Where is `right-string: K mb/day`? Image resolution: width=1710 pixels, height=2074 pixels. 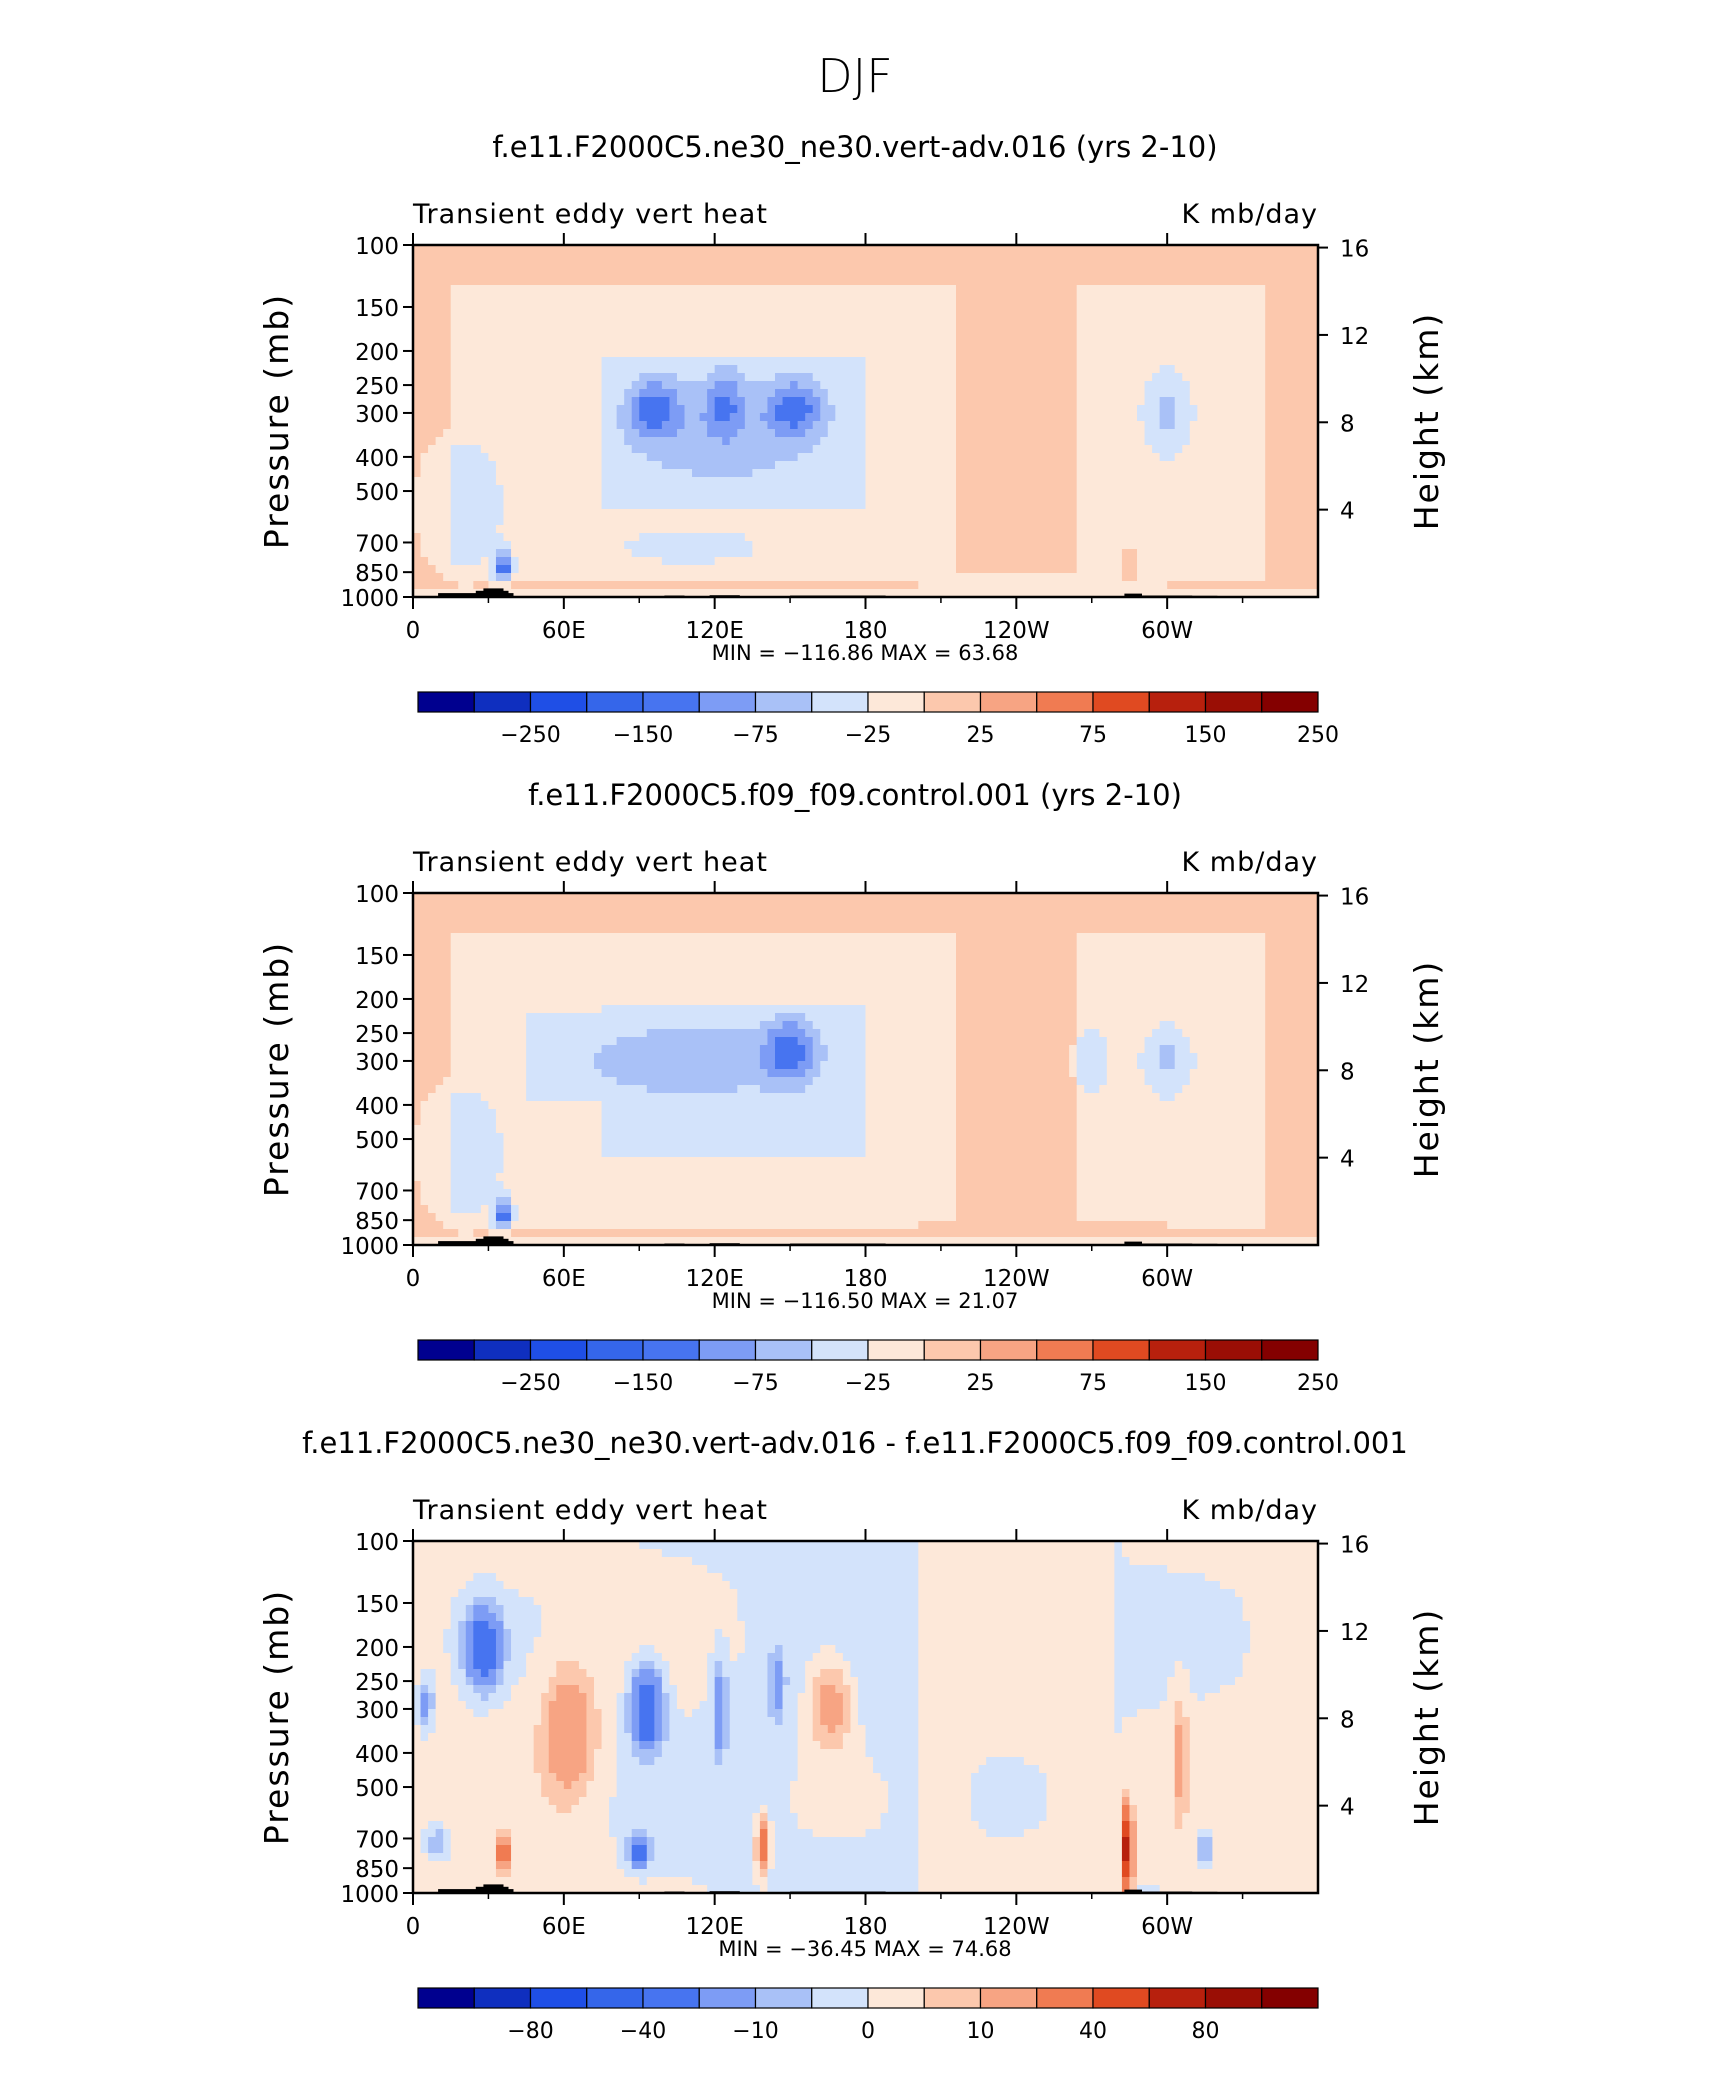
right-string: K mb/day is located at coordinates (1250, 862).